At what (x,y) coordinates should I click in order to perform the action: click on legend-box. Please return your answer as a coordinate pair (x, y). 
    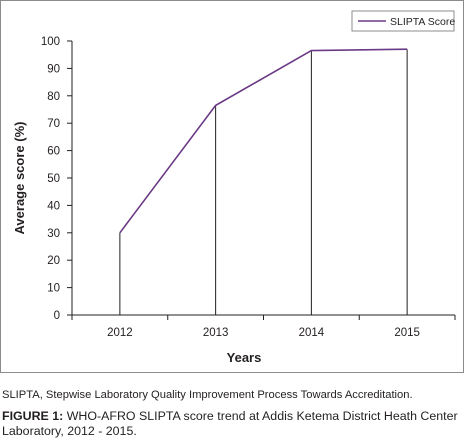
    Looking at the image, I should click on (403, 21).